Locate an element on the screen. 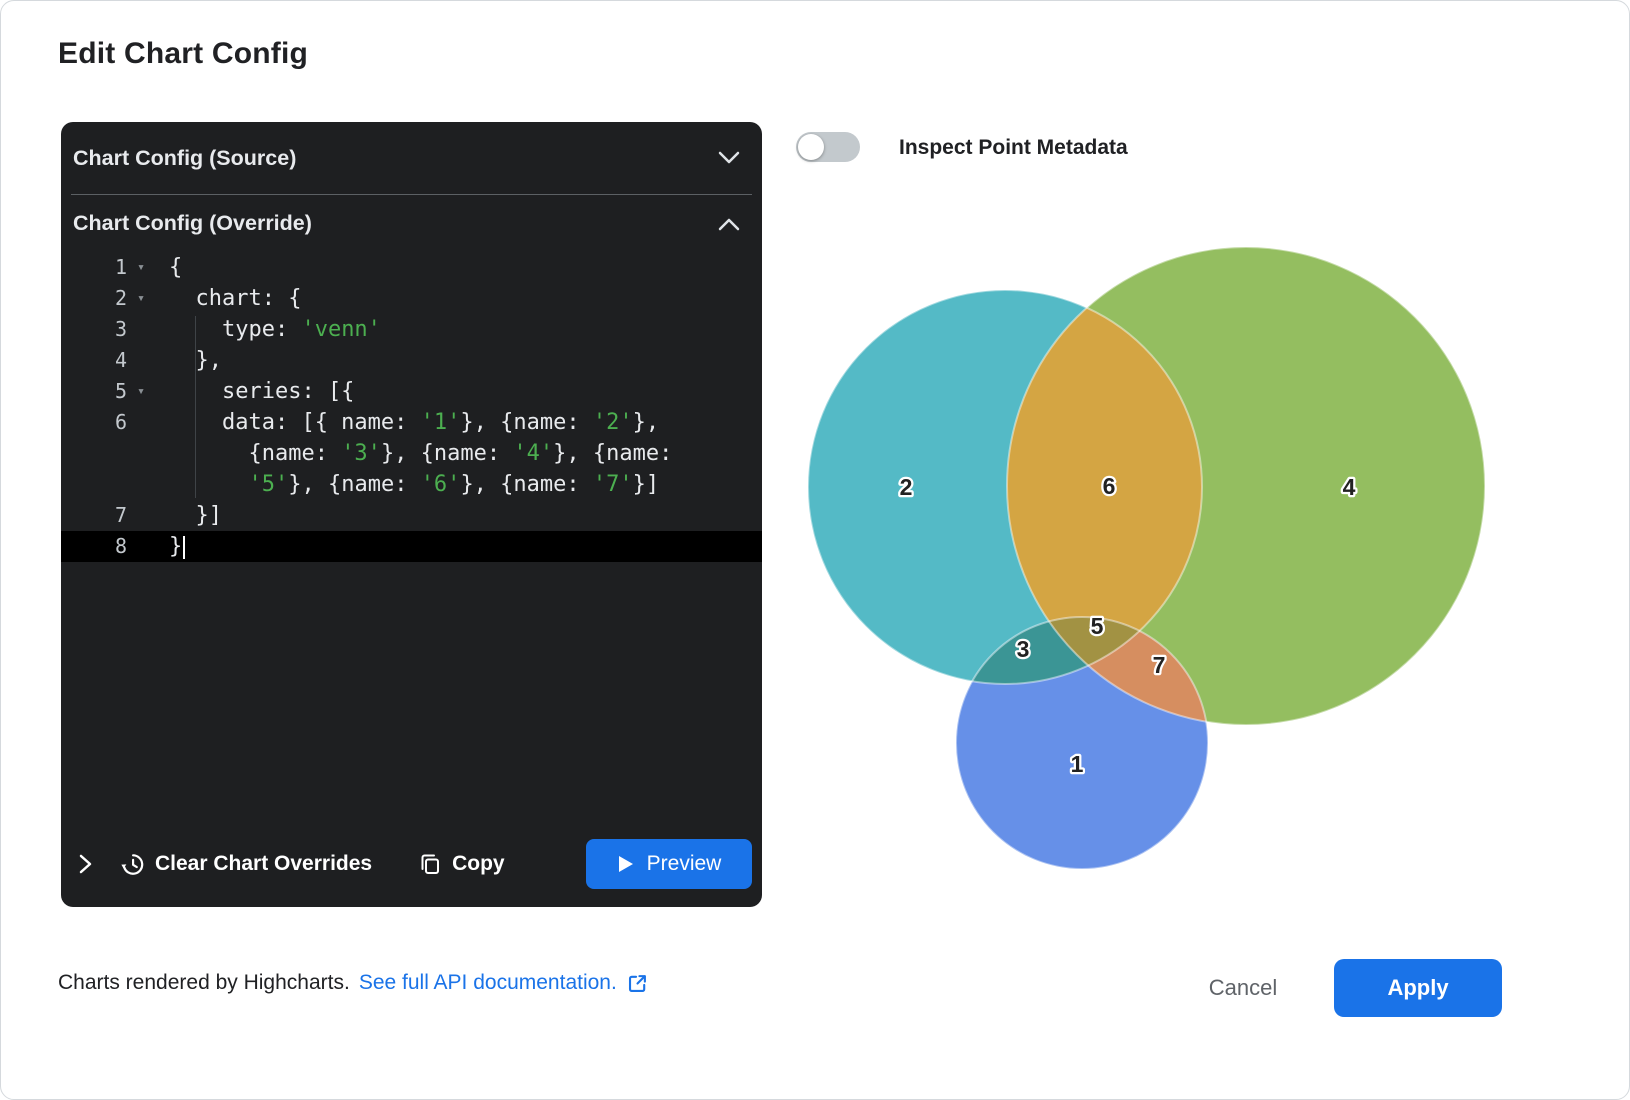  history-icon is located at coordinates (132, 864).